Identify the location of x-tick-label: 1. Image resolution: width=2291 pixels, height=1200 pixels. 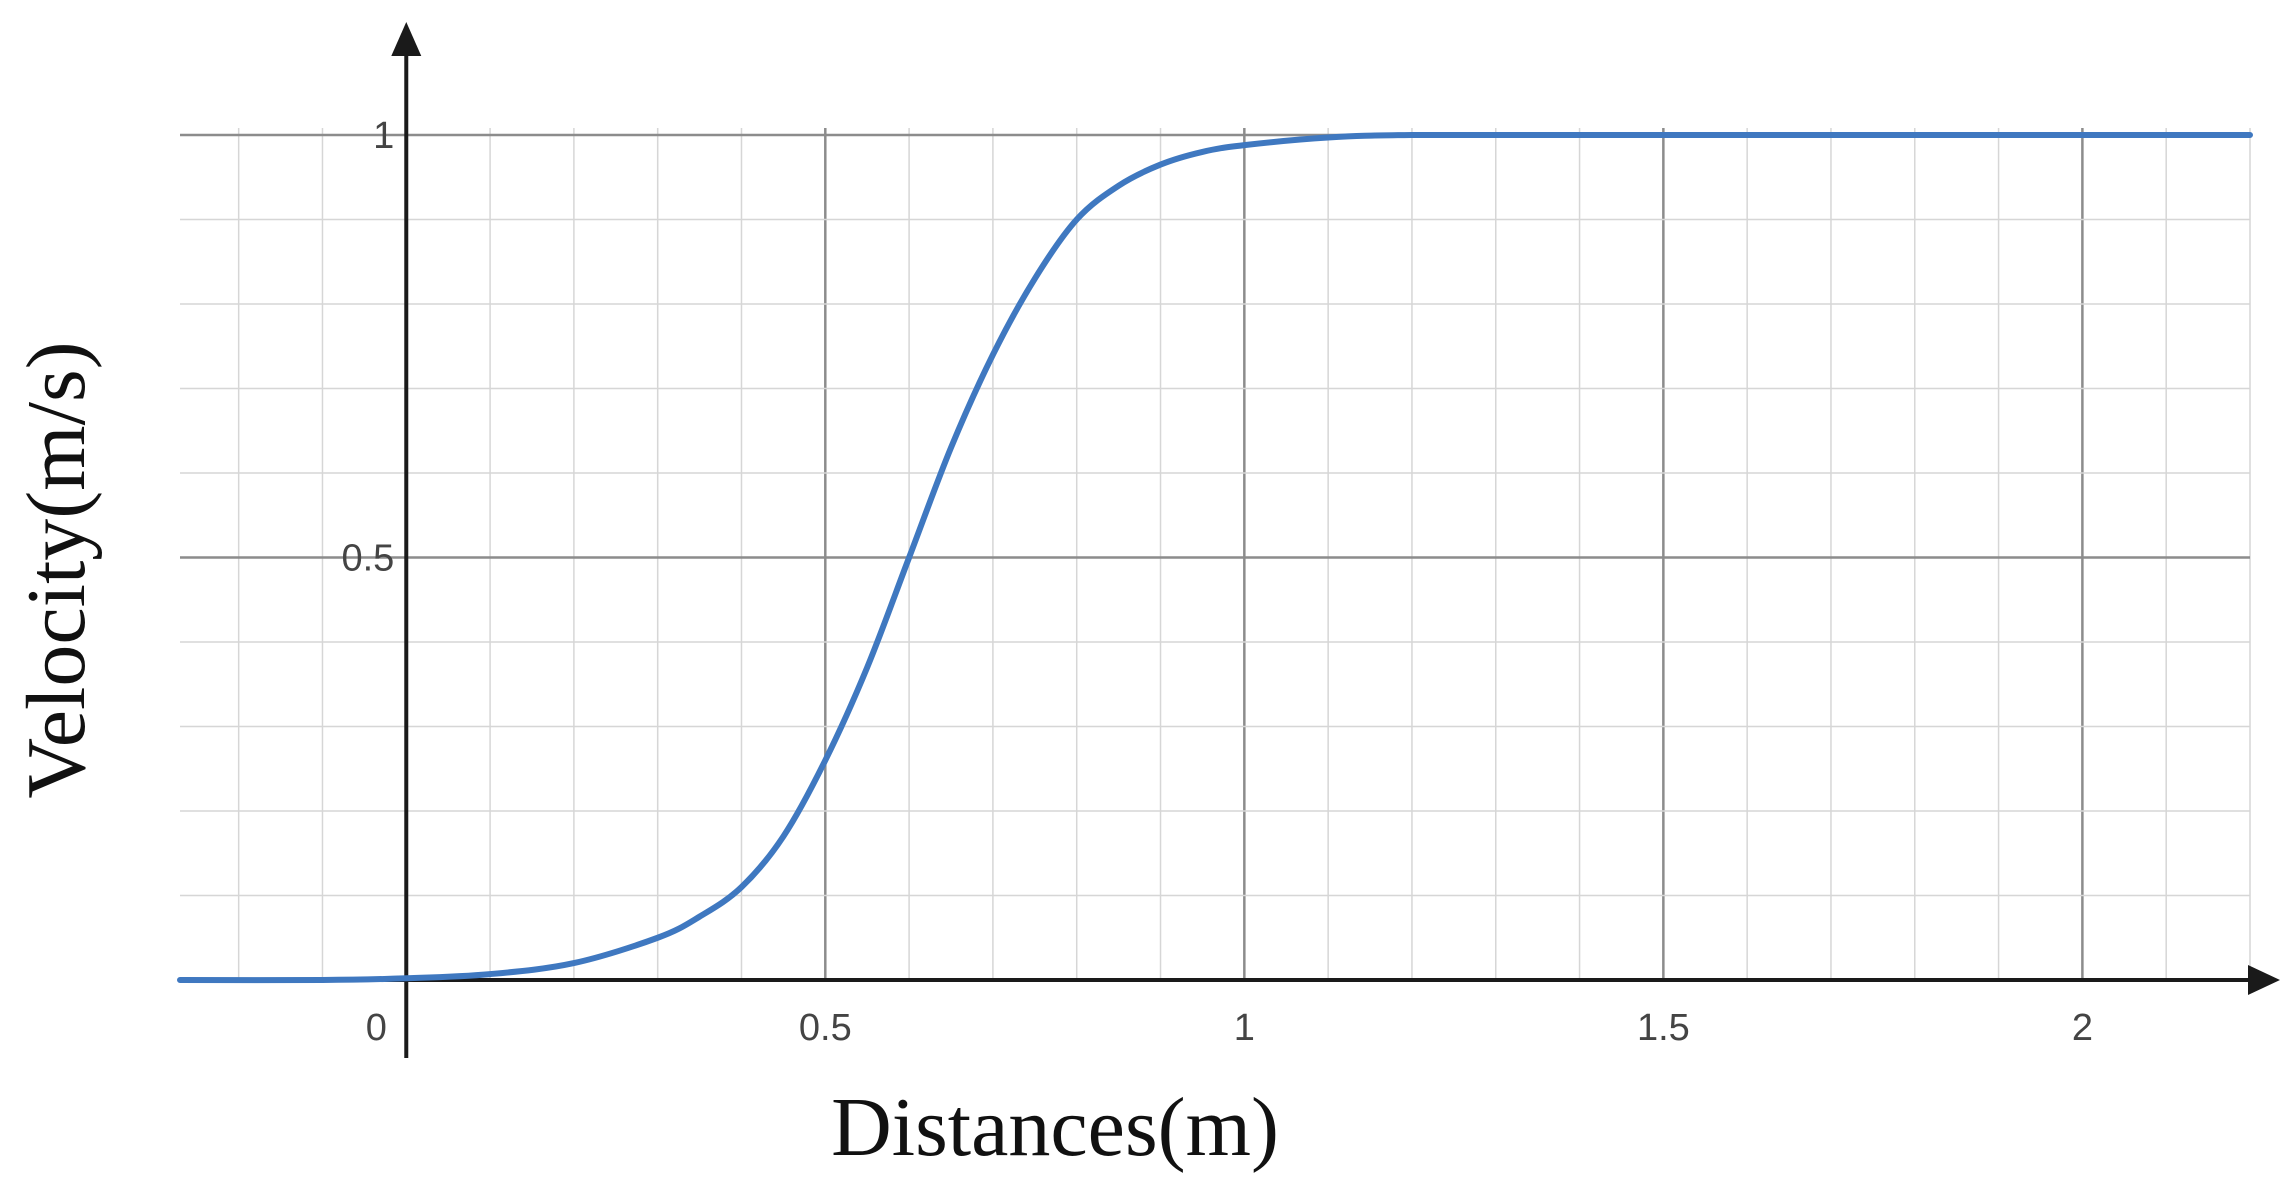
(1244, 1028).